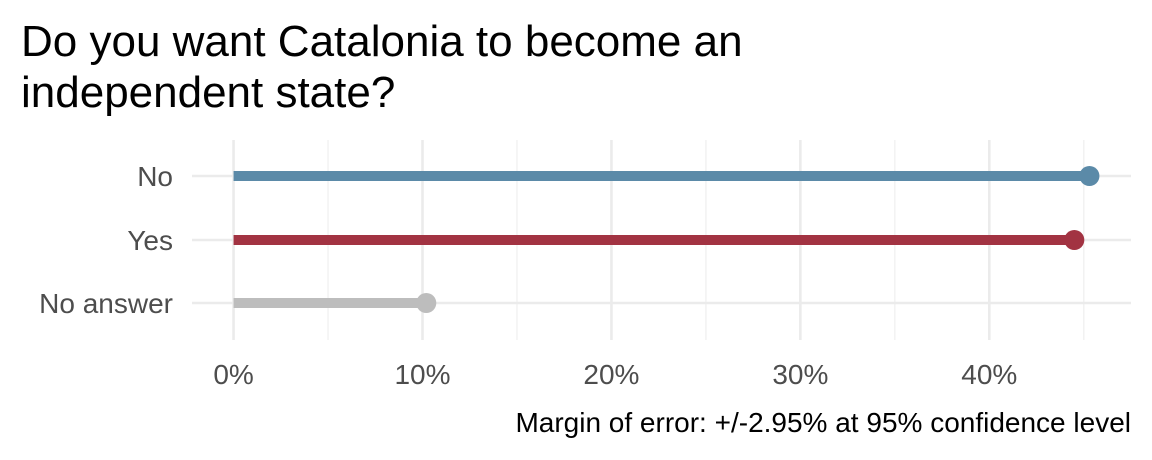  Describe the element at coordinates (989, 374) in the screenshot. I see `x-tick-label: 40%` at that location.